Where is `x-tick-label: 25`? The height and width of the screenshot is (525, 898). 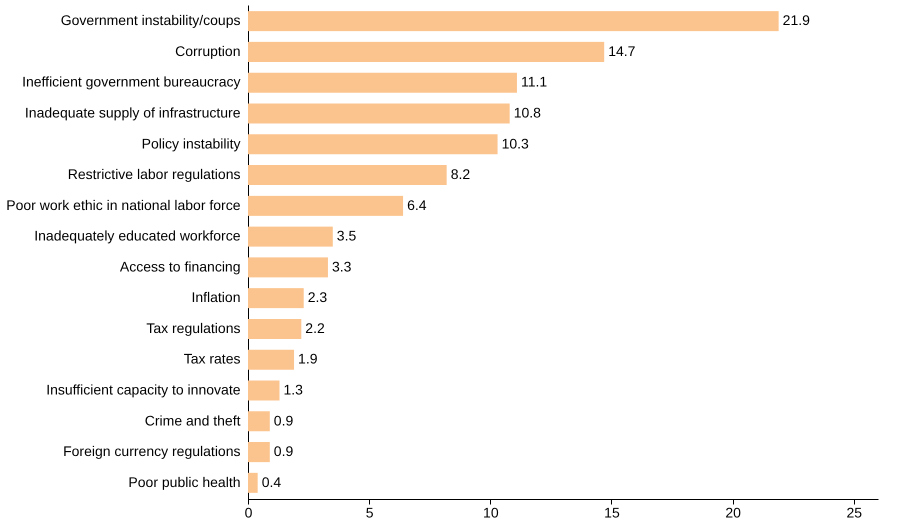 x-tick-label: 25 is located at coordinates (854, 512).